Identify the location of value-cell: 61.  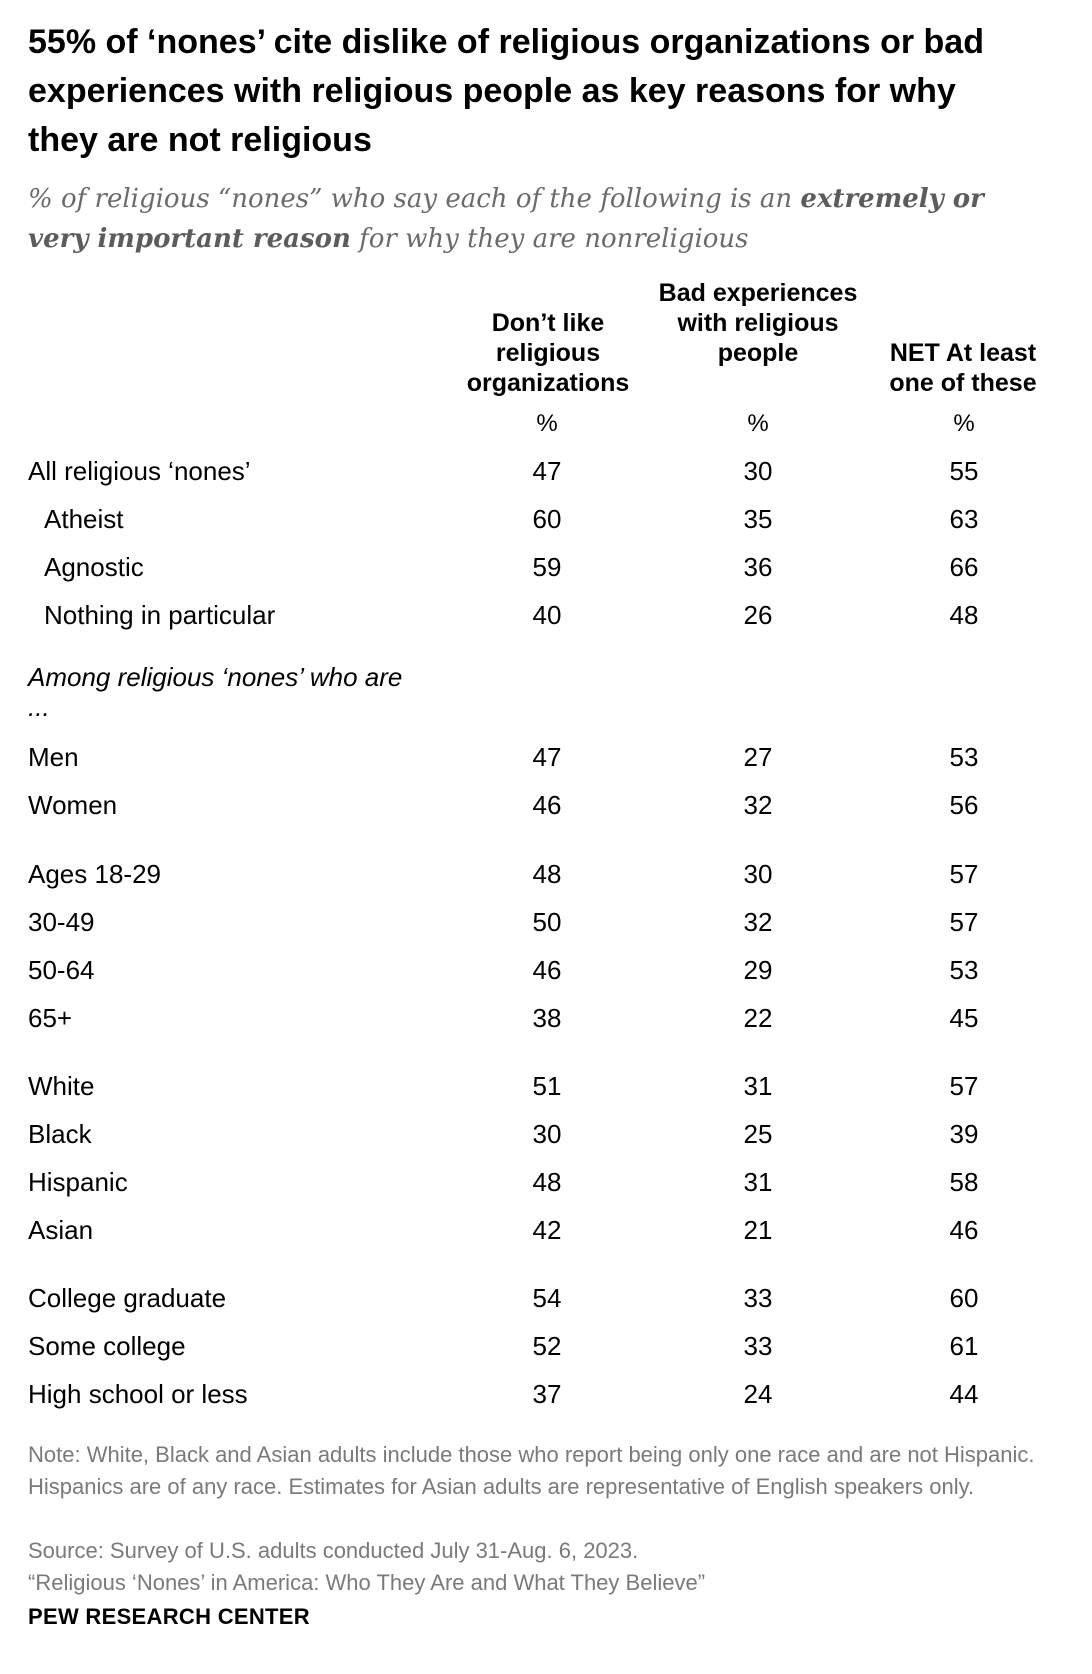
(964, 1346).